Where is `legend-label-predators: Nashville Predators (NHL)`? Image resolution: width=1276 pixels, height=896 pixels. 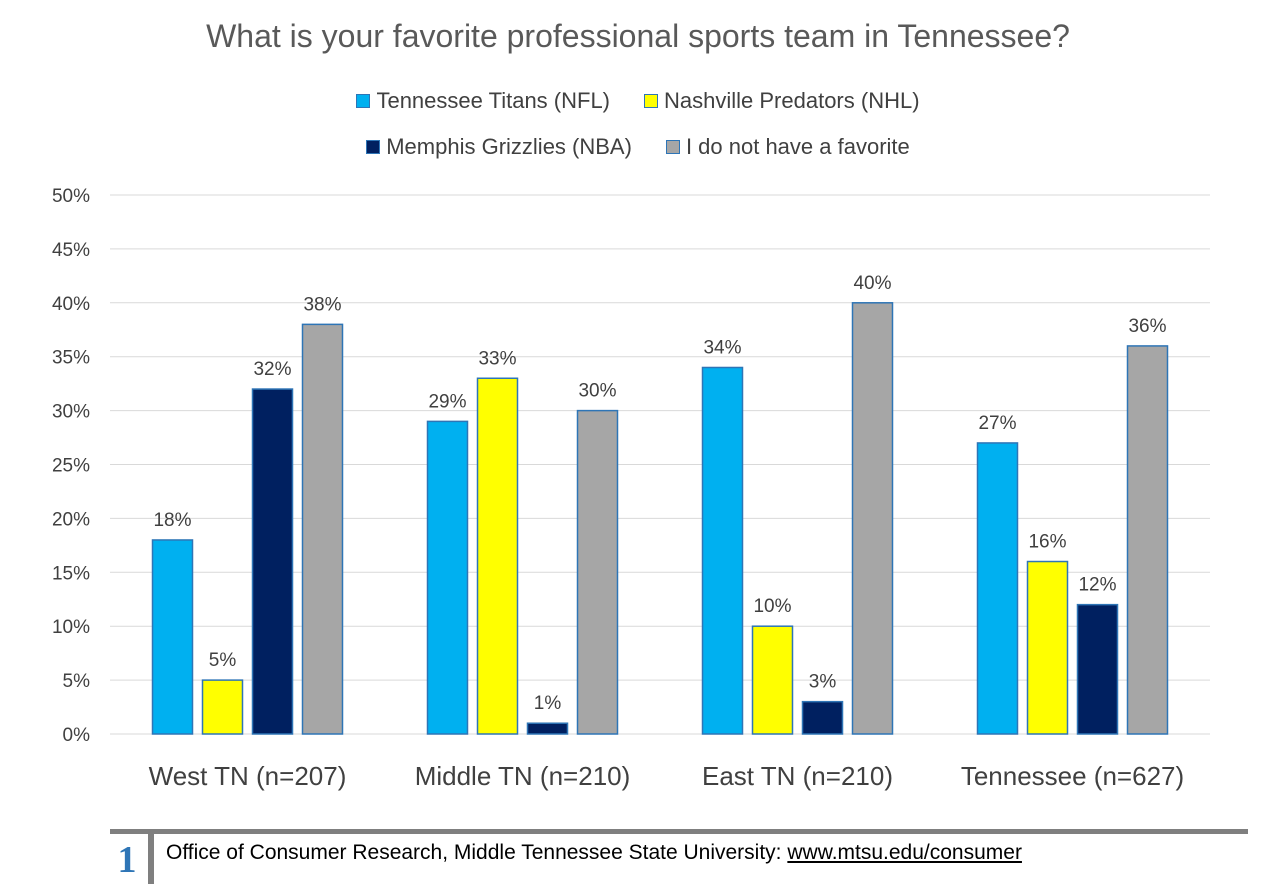
legend-label-predators: Nashville Predators (NHL) is located at coordinates (792, 100).